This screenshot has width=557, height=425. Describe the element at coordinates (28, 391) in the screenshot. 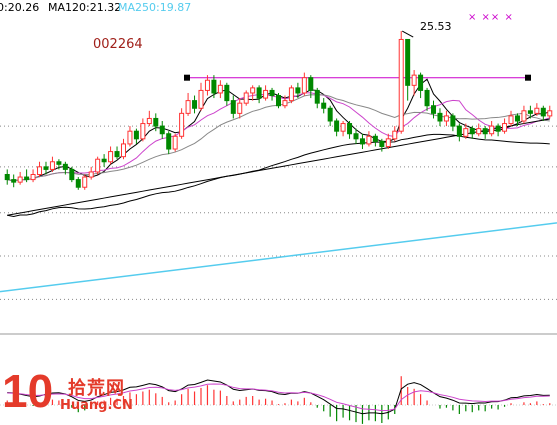

I see `watermark-number: 10` at that location.